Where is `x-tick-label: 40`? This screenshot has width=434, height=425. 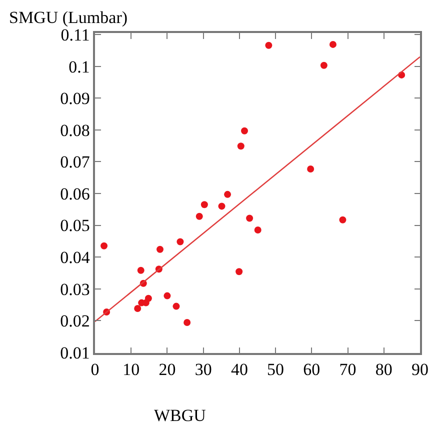
x-tick-label: 40 is located at coordinates (239, 370).